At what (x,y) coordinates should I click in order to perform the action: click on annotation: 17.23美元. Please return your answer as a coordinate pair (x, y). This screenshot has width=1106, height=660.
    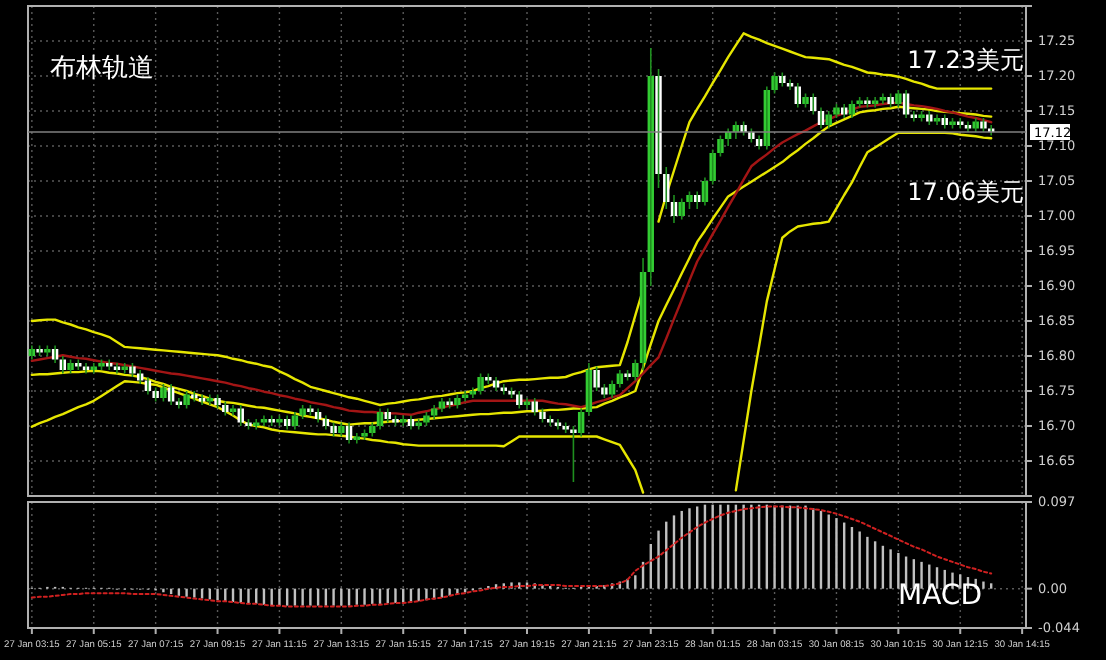
    Looking at the image, I should click on (965, 60).